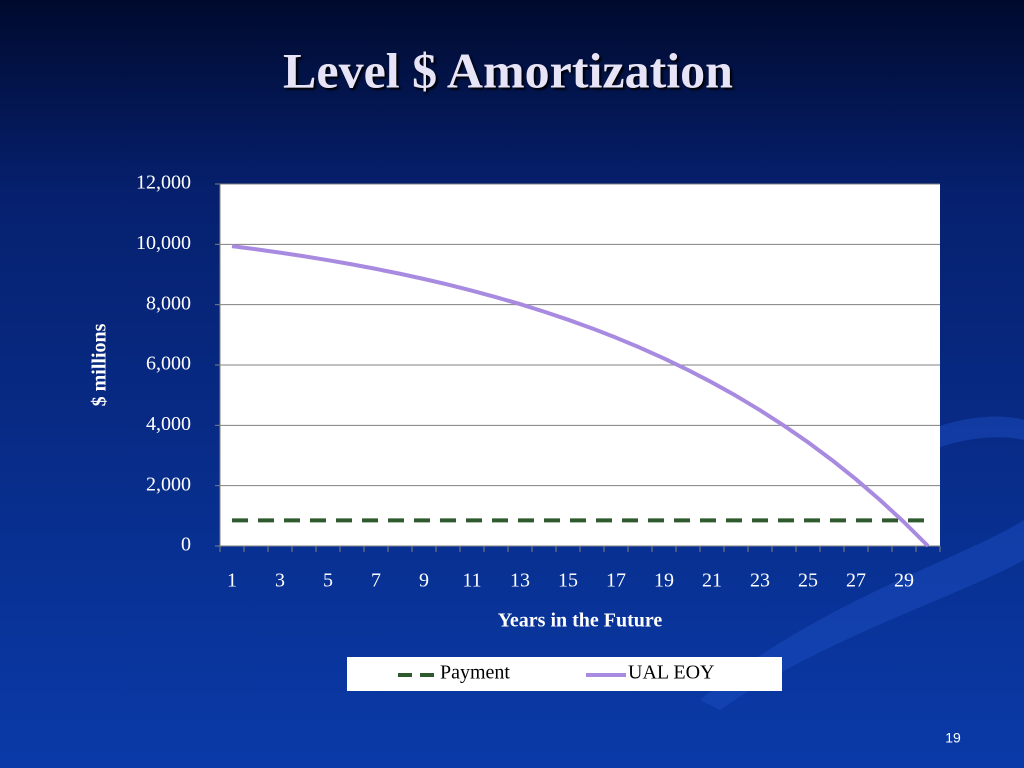 This screenshot has height=768, width=1024. Describe the element at coordinates (280, 581) in the screenshot. I see `x-tick-label: 3` at that location.